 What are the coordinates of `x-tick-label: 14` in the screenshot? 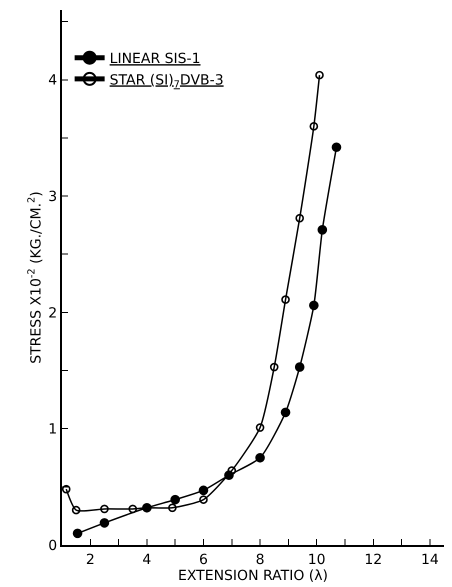 It's located at (429, 560).